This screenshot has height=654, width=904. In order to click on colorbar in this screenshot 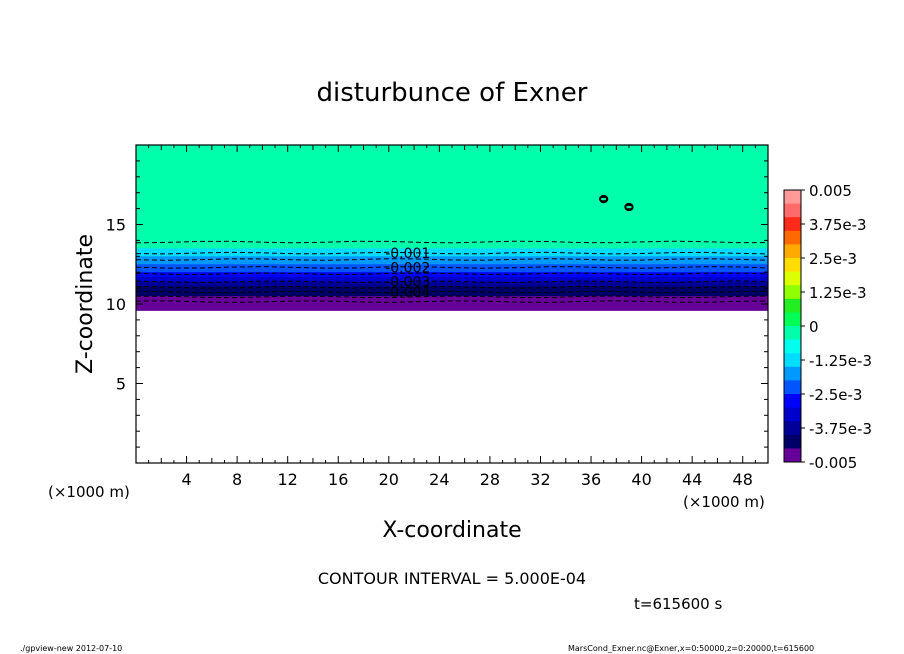, I will do `click(792, 326)`.